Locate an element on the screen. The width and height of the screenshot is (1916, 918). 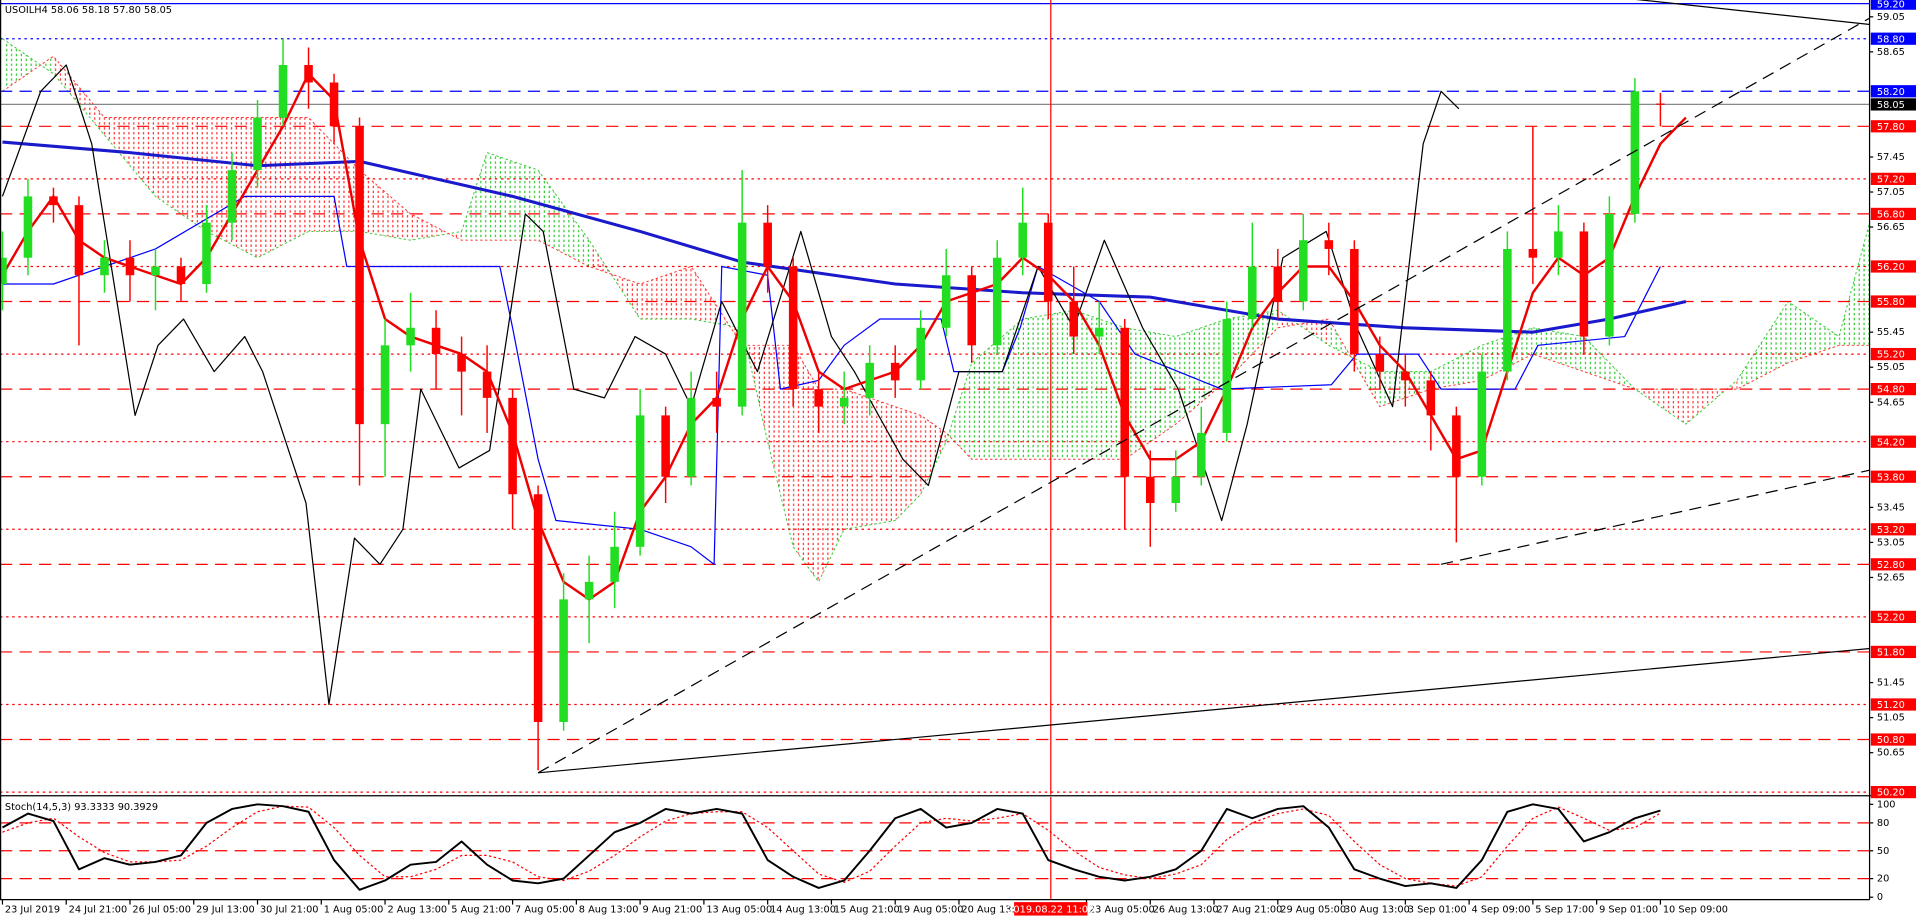
stoch-tick-label: 50 is located at coordinates (1883, 851).